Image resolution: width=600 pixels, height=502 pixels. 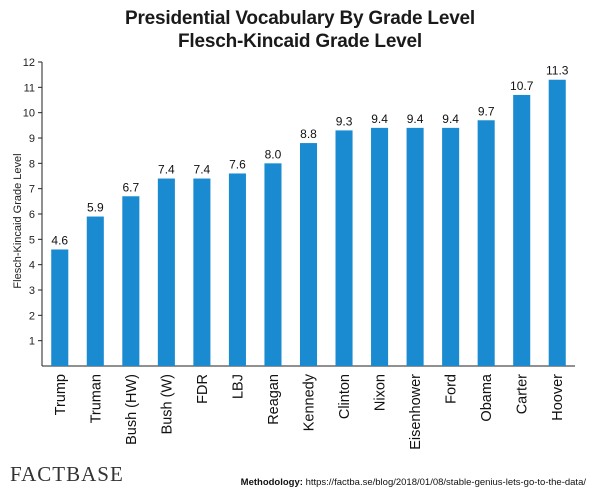 What do you see at coordinates (130, 187) in the screenshot?
I see `bar-value-label: 6.7` at bounding box center [130, 187].